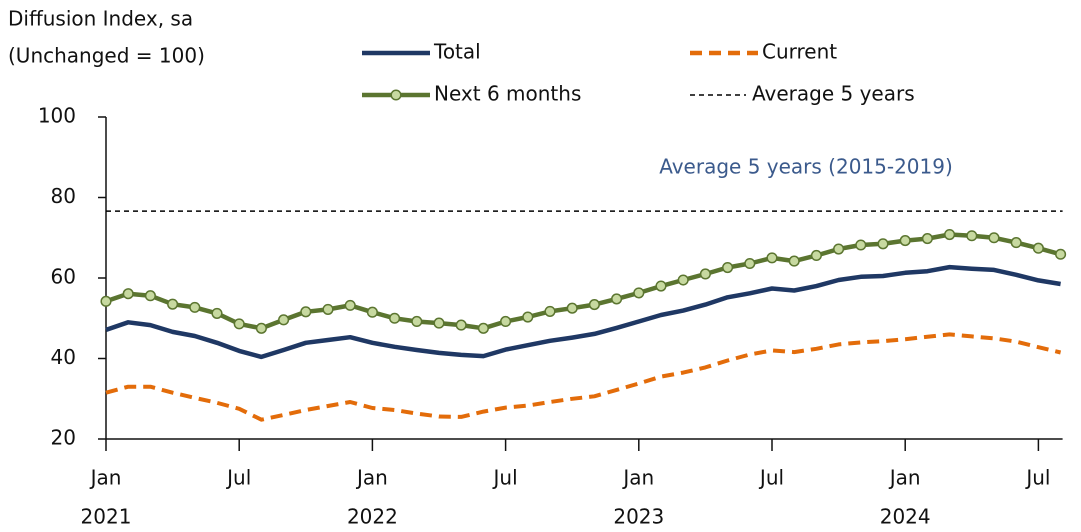 This screenshot has width=1081, height=532. I want to click on y-tick-label: 100, so click(57, 116).